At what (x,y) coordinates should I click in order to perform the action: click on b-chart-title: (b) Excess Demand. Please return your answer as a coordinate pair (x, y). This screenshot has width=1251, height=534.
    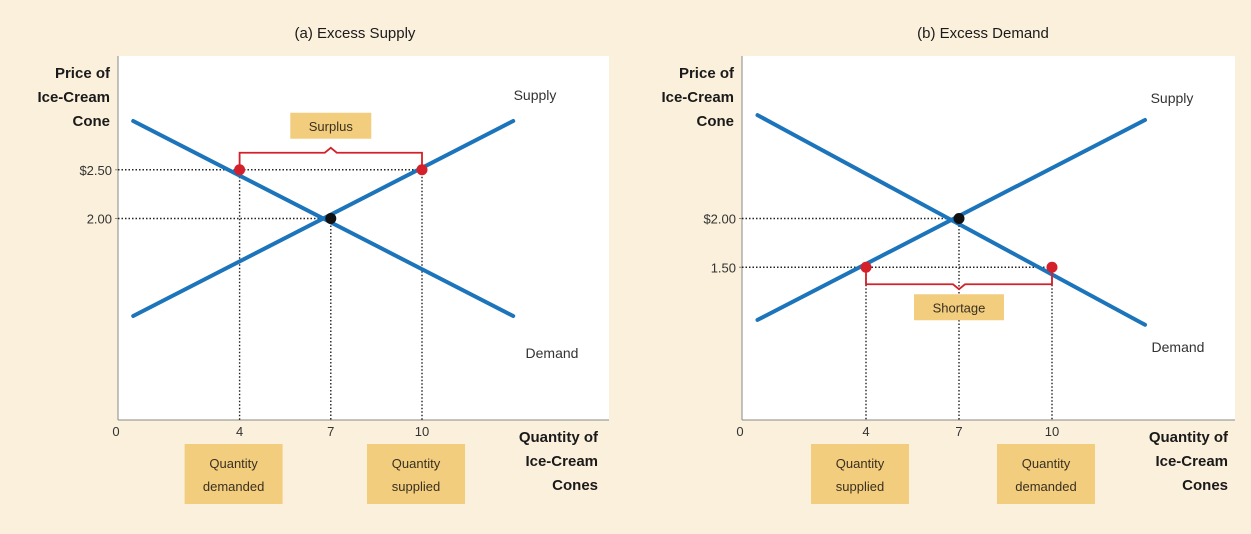
    Looking at the image, I should click on (983, 33).